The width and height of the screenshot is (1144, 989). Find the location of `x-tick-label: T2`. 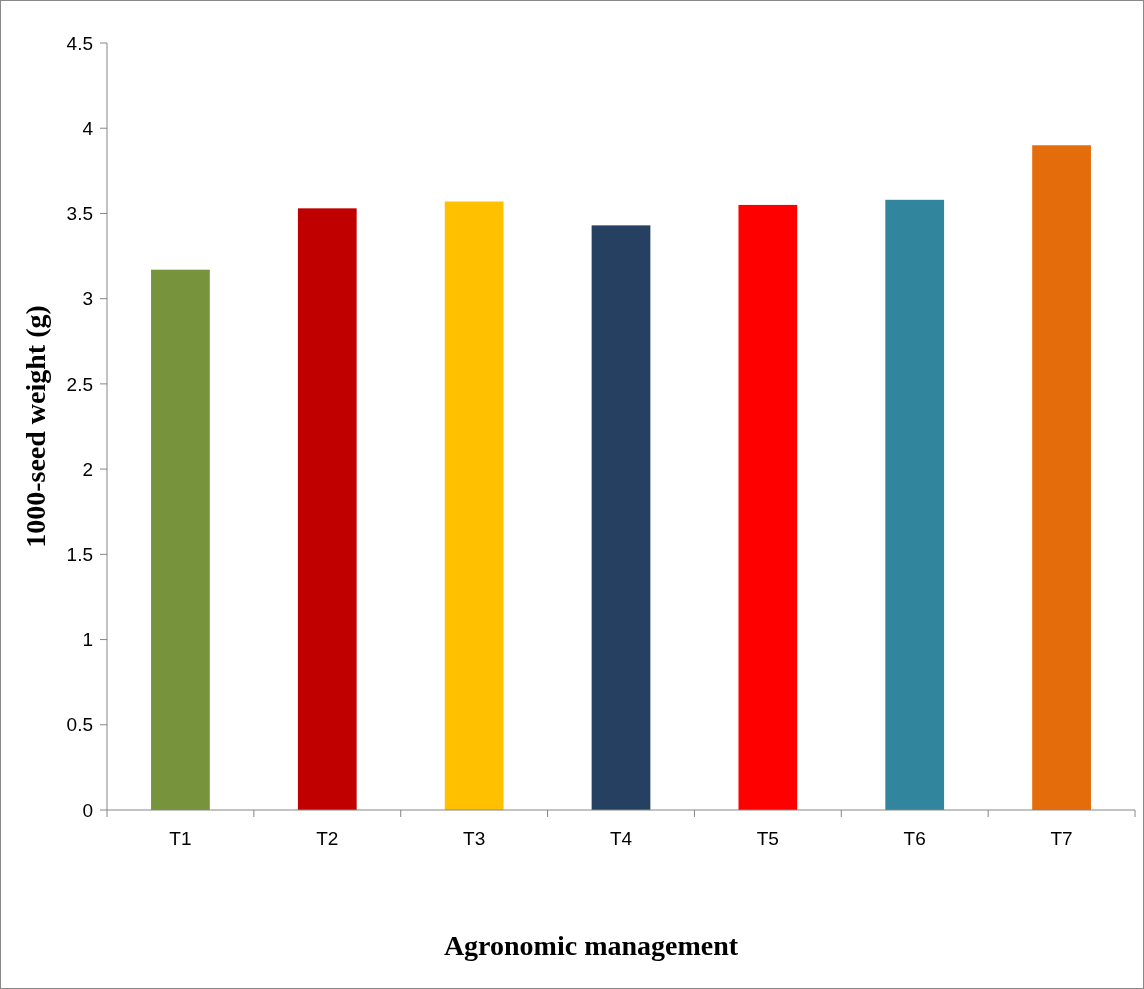

x-tick-label: T2 is located at coordinates (327, 838).